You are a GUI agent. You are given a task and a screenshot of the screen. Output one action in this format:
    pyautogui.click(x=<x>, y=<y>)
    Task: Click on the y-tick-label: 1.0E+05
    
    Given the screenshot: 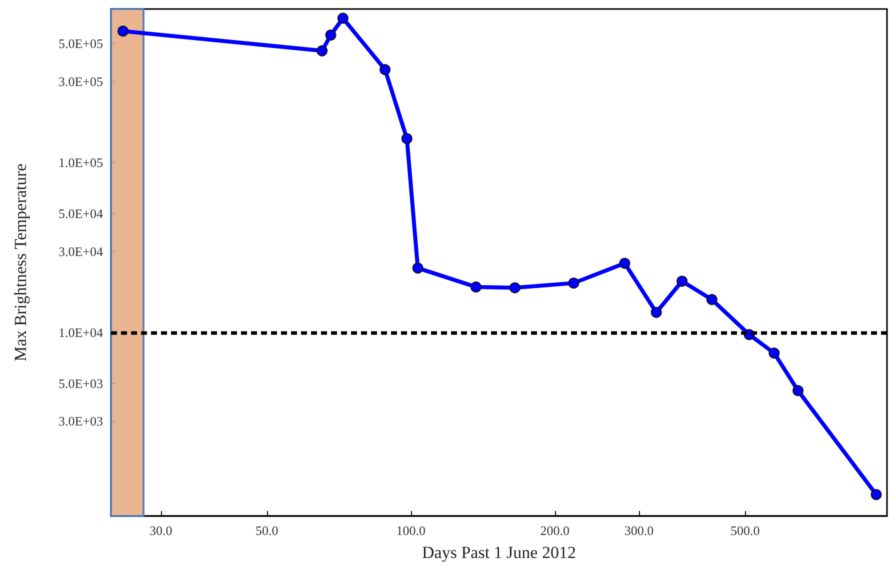 What is the action you would take?
    pyautogui.click(x=80, y=162)
    